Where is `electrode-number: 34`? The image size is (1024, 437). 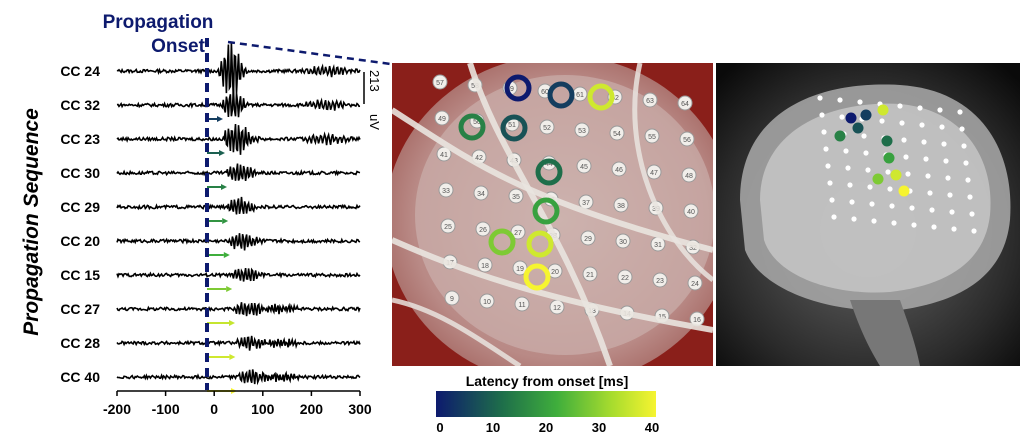 electrode-number: 34 is located at coordinates (481, 194).